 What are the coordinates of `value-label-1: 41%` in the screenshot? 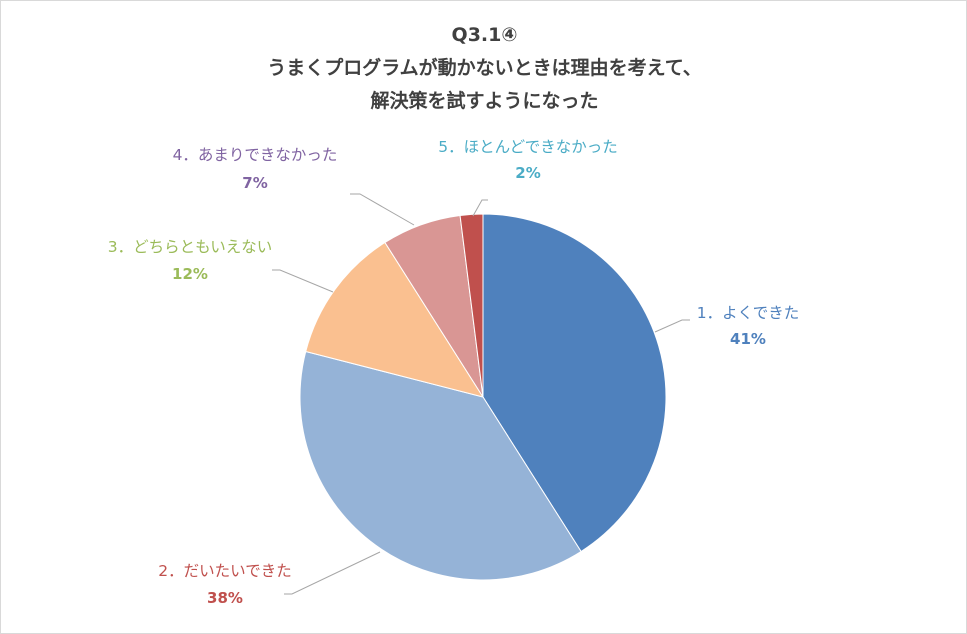 It's located at (748, 339).